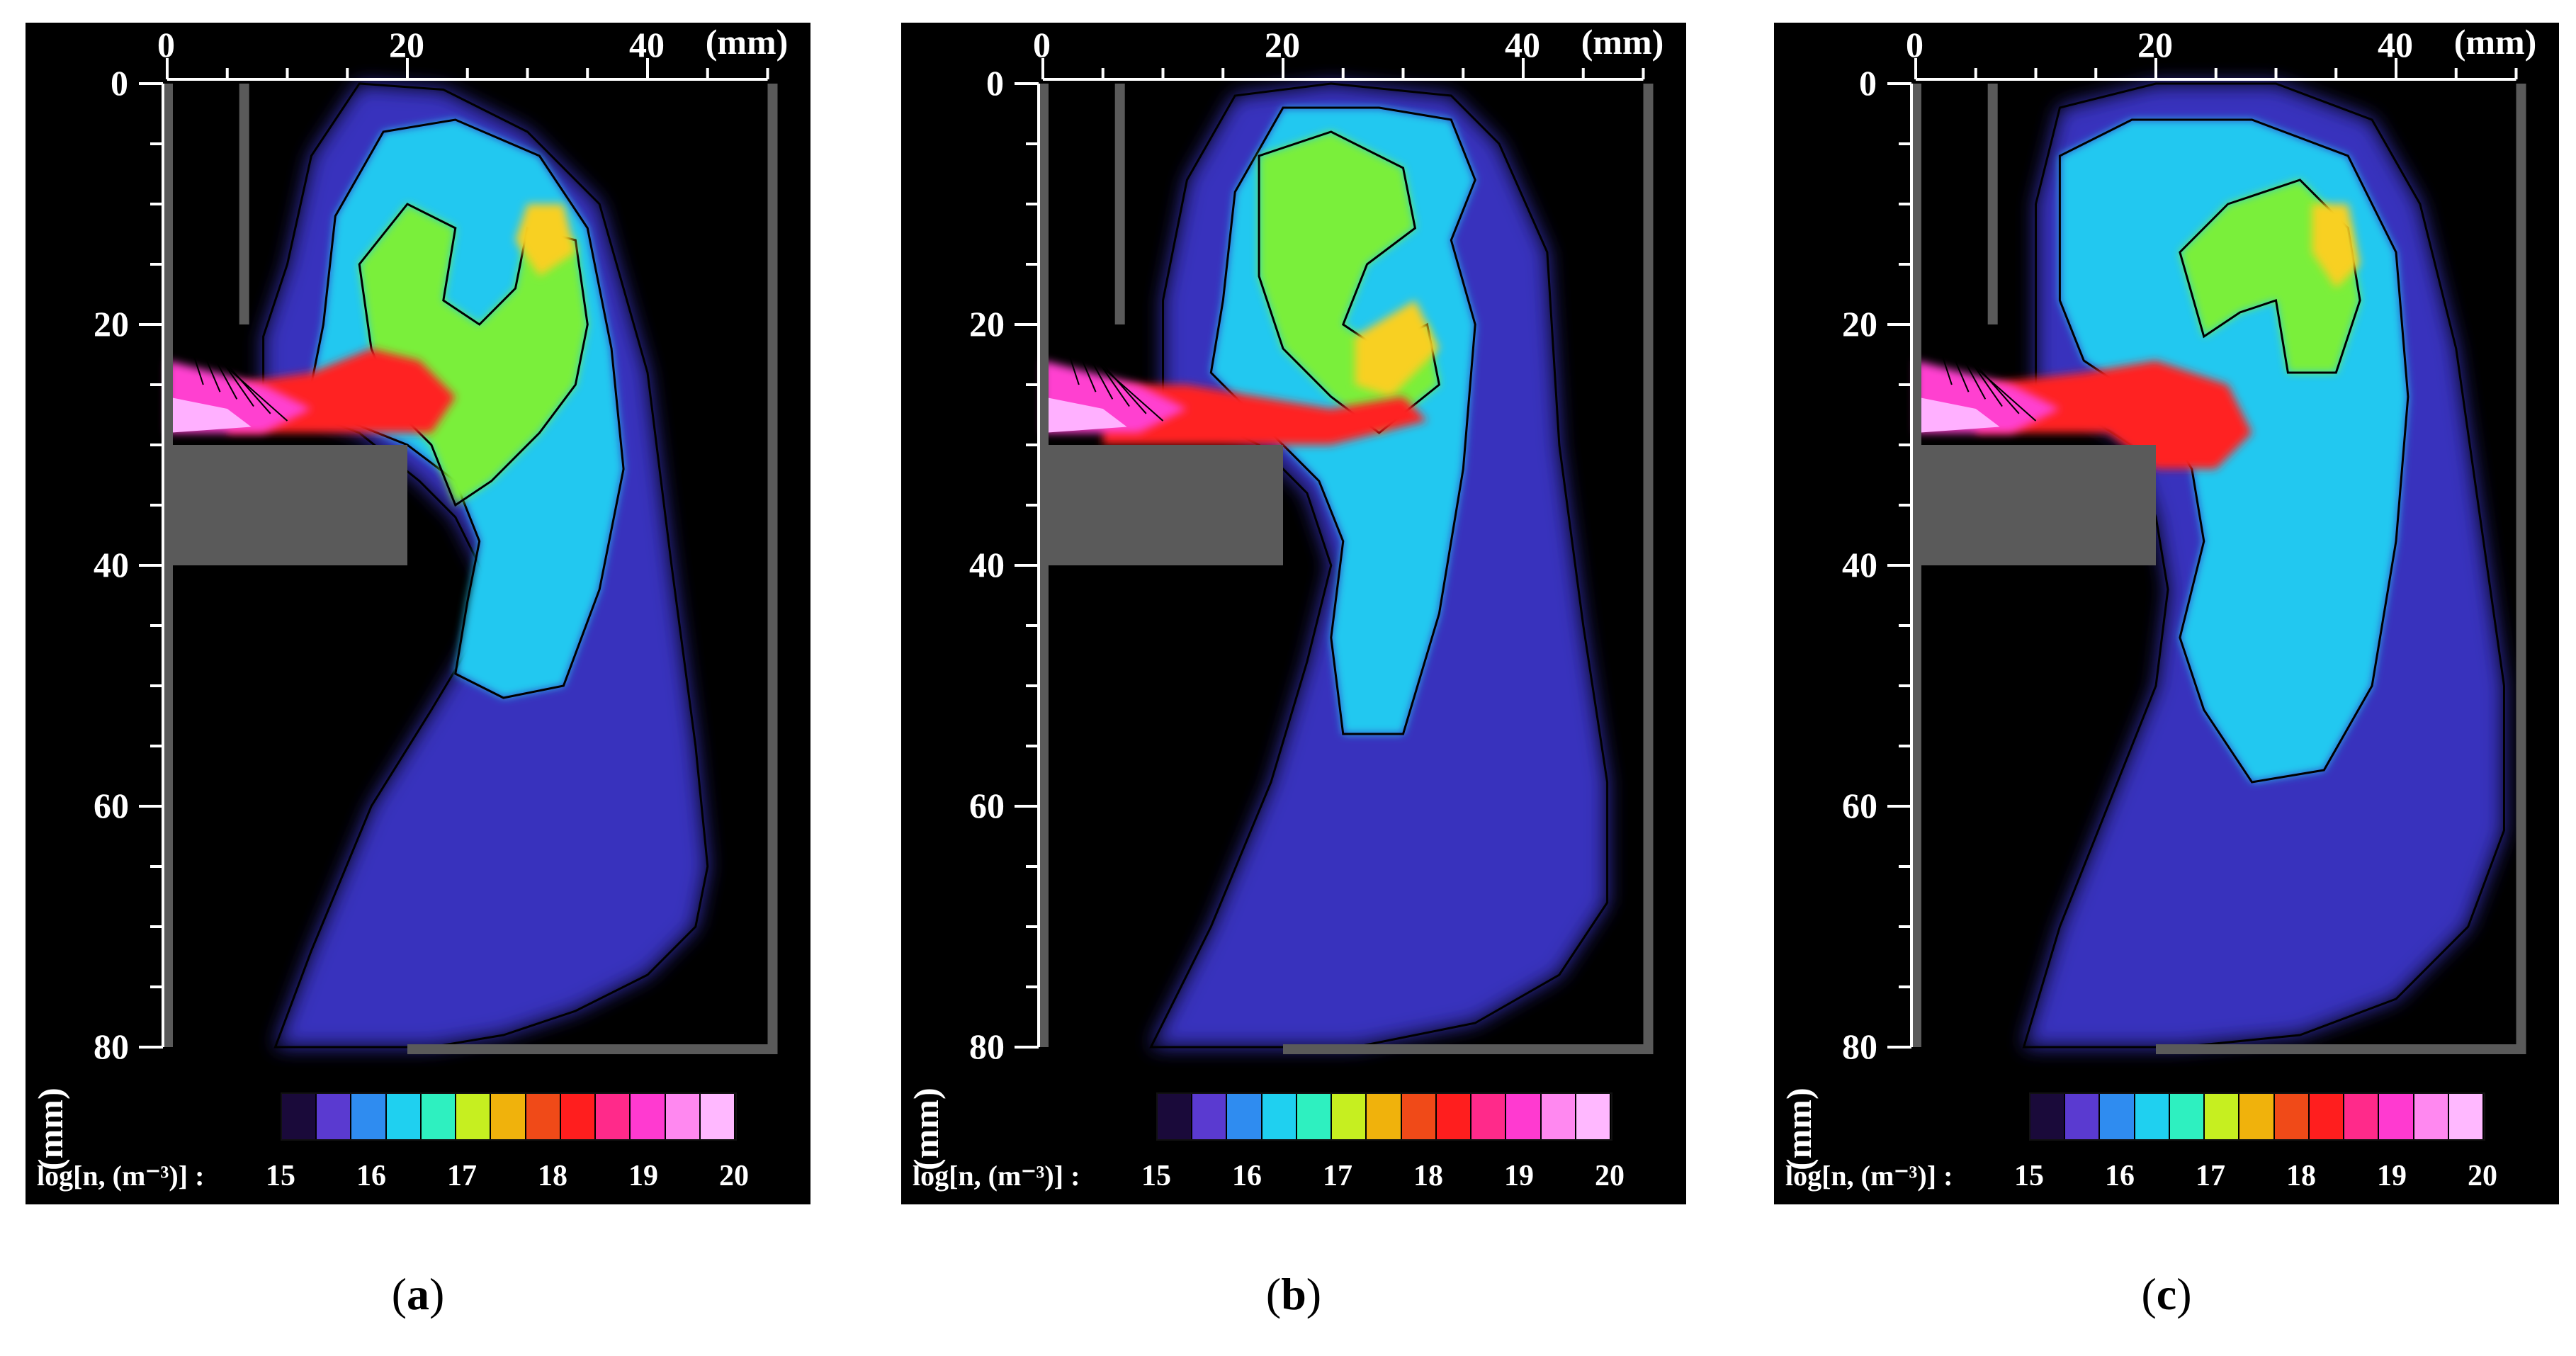 The width and height of the screenshot is (2576, 1356). What do you see at coordinates (1265, 415) in the screenshot?
I see `jet-red-region` at bounding box center [1265, 415].